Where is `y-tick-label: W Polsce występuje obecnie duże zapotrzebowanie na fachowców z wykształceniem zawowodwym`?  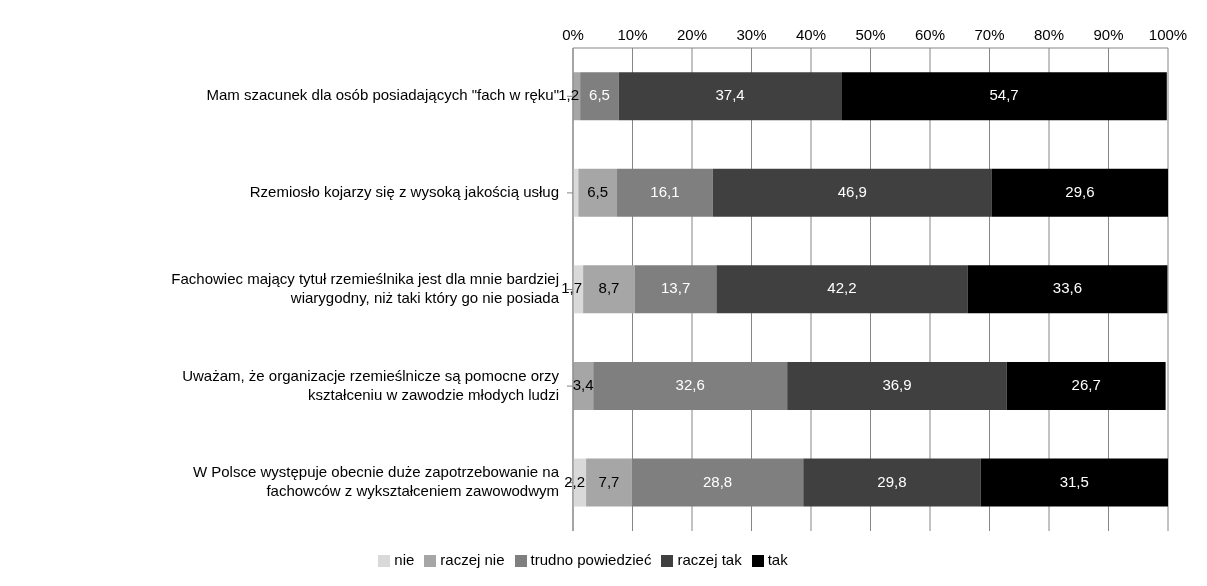 y-tick-label: W Polsce występuje obecnie duże zapotrzebowanie na fachowców z wykształceniem zawowodwym is located at coordinates (376, 481).